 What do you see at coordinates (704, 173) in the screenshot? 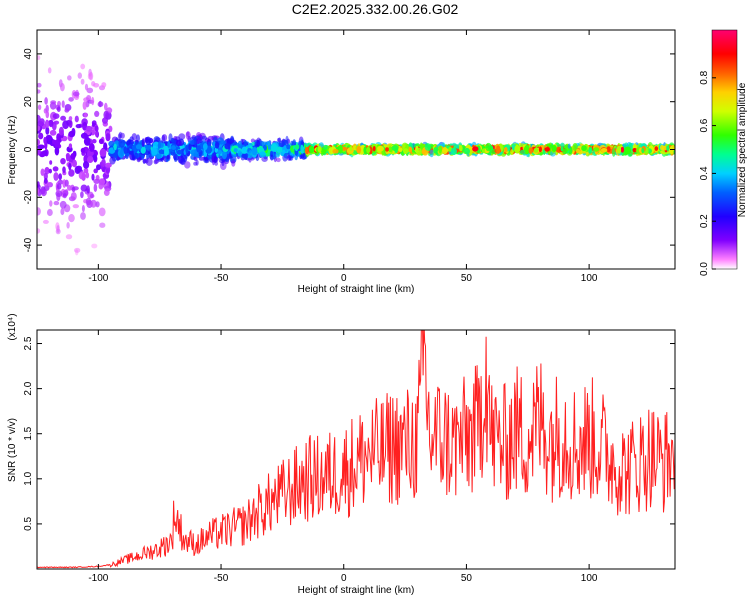
I see `colorbar-tick-label: 0.4` at bounding box center [704, 173].